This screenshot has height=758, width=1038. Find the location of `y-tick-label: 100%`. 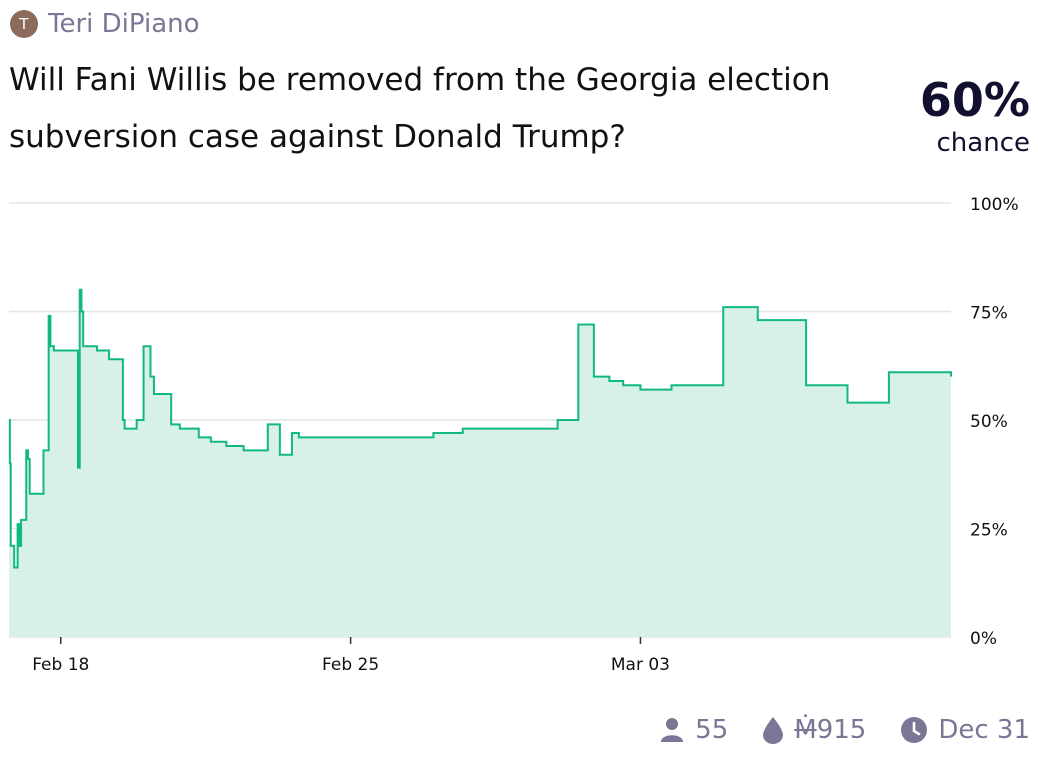

y-tick-label: 100% is located at coordinates (994, 205).